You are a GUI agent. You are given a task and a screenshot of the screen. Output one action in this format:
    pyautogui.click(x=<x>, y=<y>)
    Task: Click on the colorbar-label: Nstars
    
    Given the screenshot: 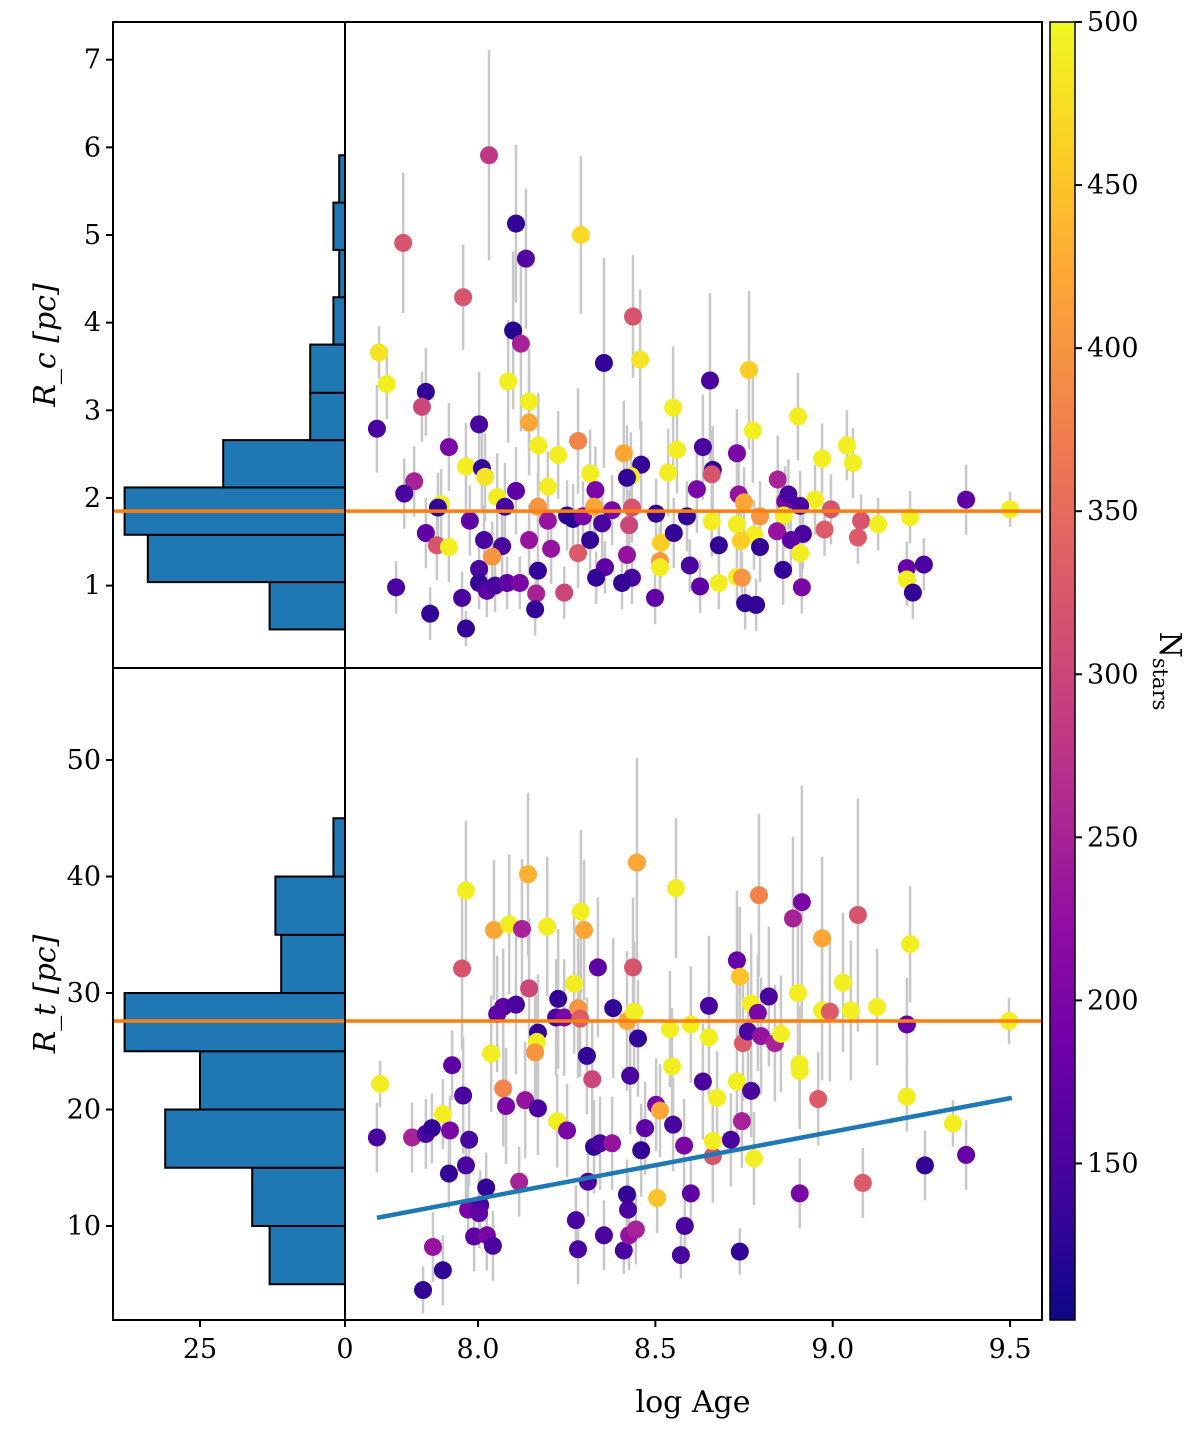 What is the action you would take?
    pyautogui.click(x=1167, y=671)
    